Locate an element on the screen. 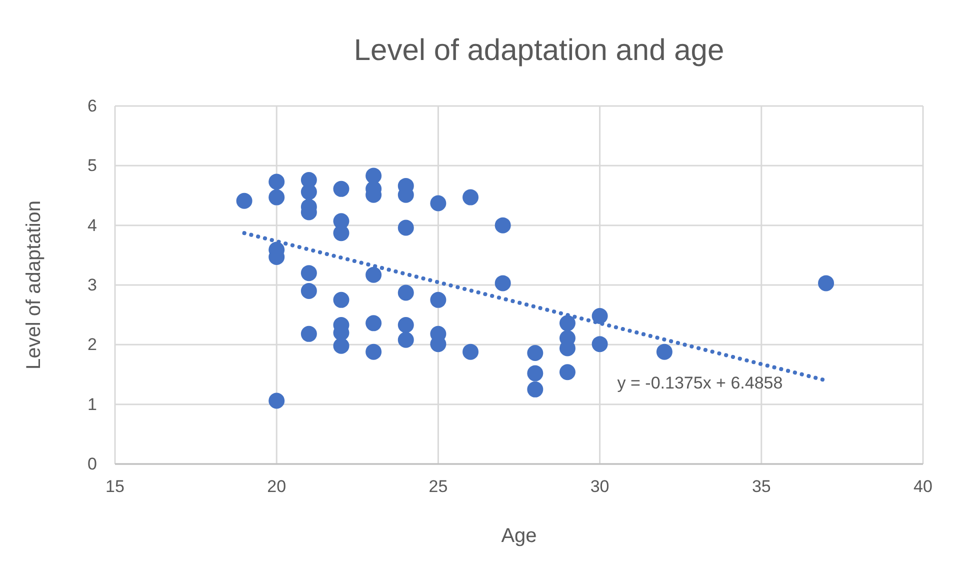  y-axis-title: Level of adaptation is located at coordinates (34, 285).